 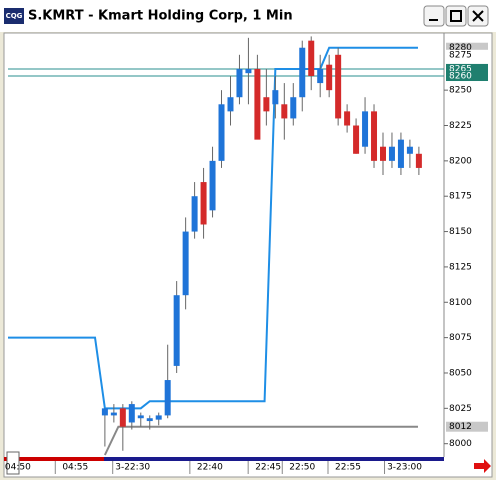 I want to click on window-buttons, so click(x=456, y=16).